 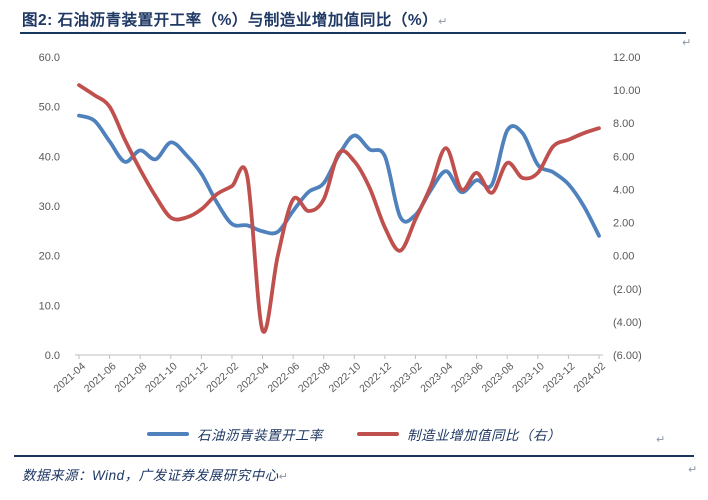 What do you see at coordinates (230, 20) in the screenshot?
I see `chart-title-text: 图2: 石油沥青装置开工率（%）与制造业增加值同比（%）` at bounding box center [230, 20].